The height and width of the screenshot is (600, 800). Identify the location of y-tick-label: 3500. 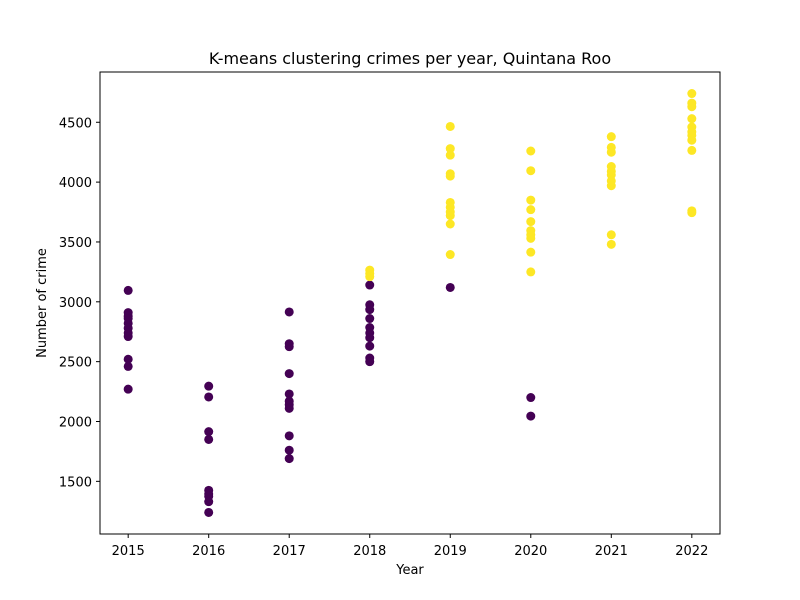
(75, 243).